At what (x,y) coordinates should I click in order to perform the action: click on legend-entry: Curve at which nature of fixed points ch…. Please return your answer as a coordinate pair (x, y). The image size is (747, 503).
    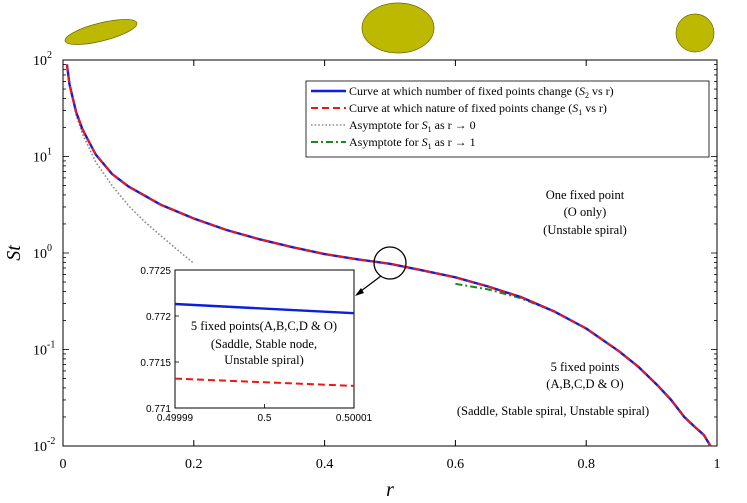
    Looking at the image, I should click on (478, 109).